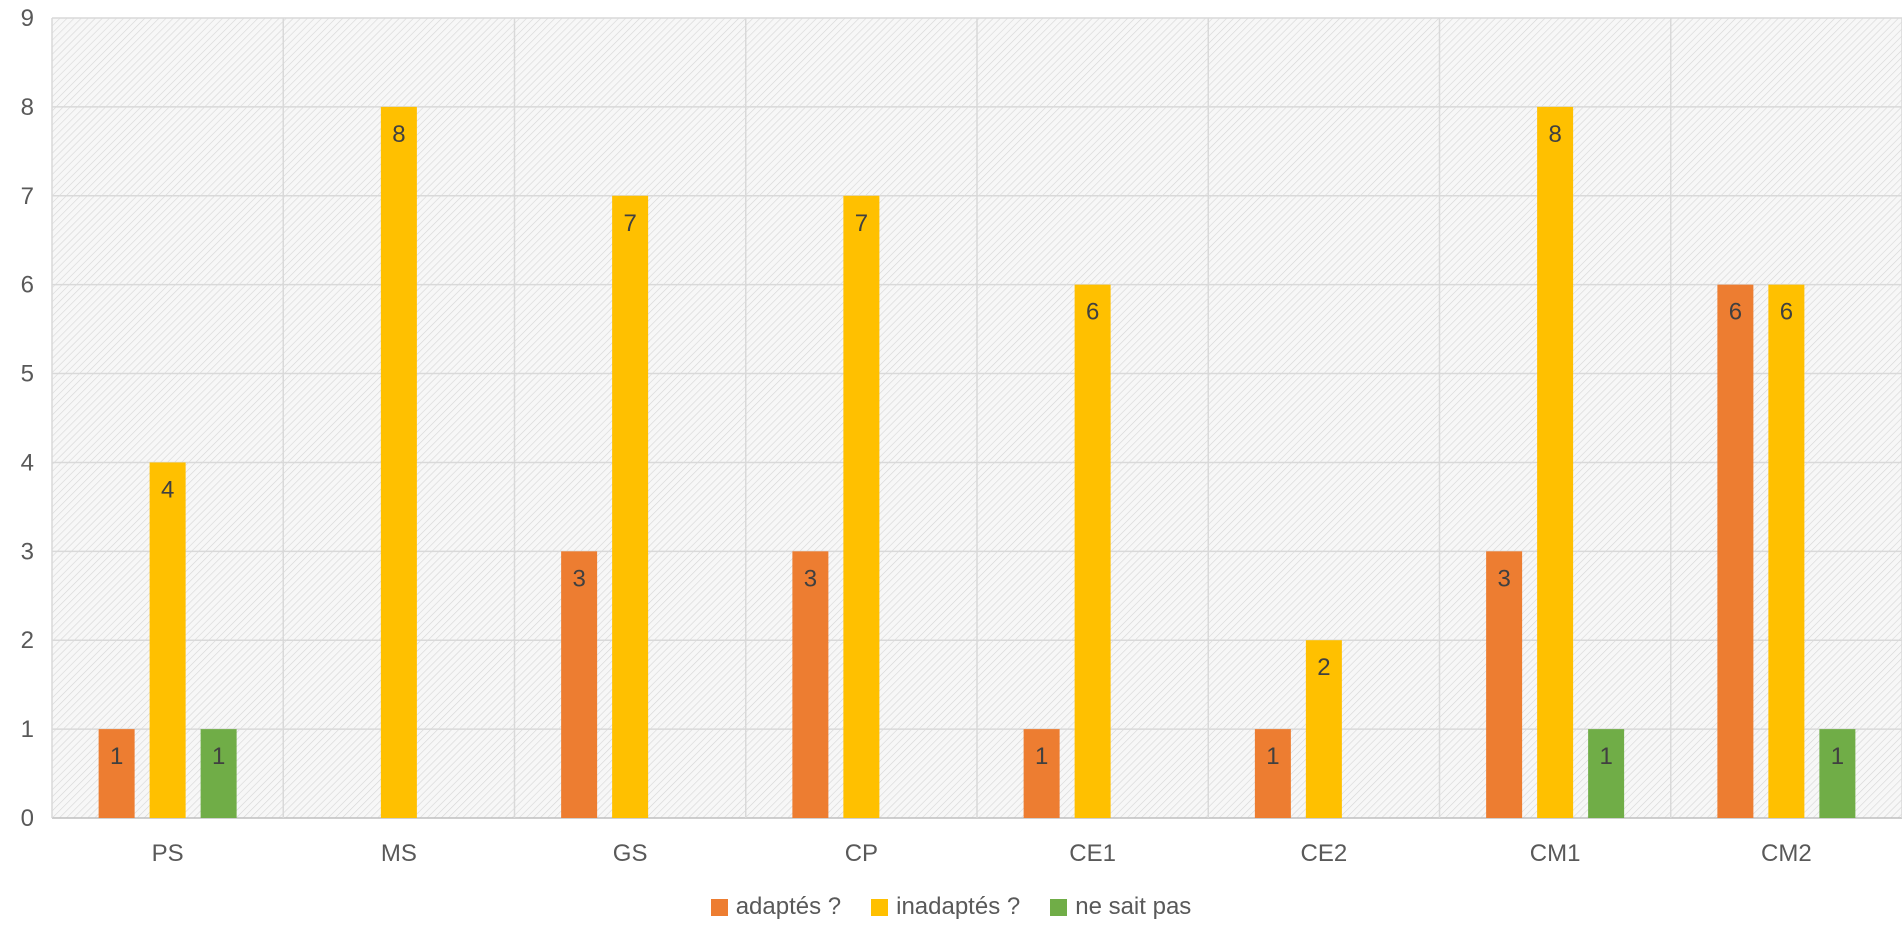 This screenshot has width=1902, height=937. What do you see at coordinates (27, 729) in the screenshot?
I see `y-tick-label: 1` at bounding box center [27, 729].